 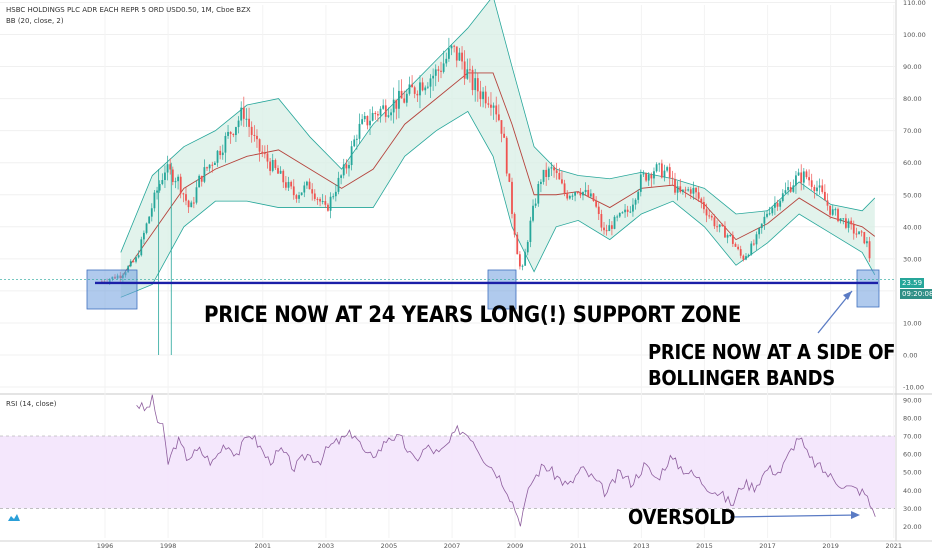 What do you see at coordinates (893, 546) in the screenshot?
I see `time-tick-label: 2021` at bounding box center [893, 546].